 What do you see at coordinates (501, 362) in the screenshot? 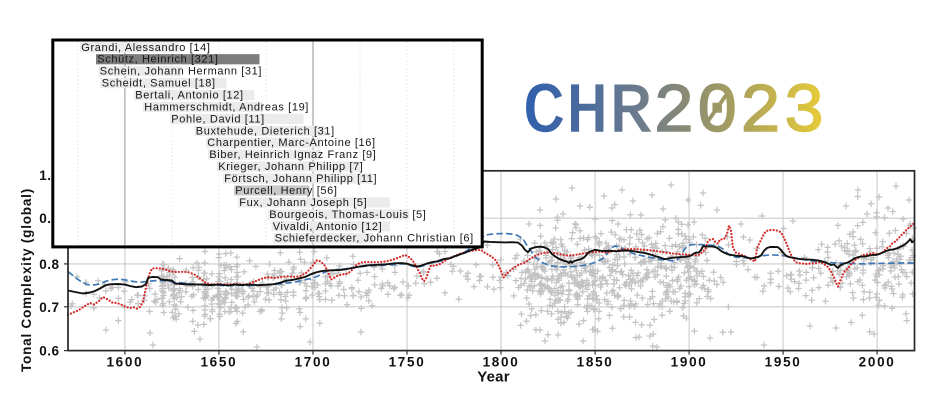
I see `svg-text: 1800` at bounding box center [501, 362].